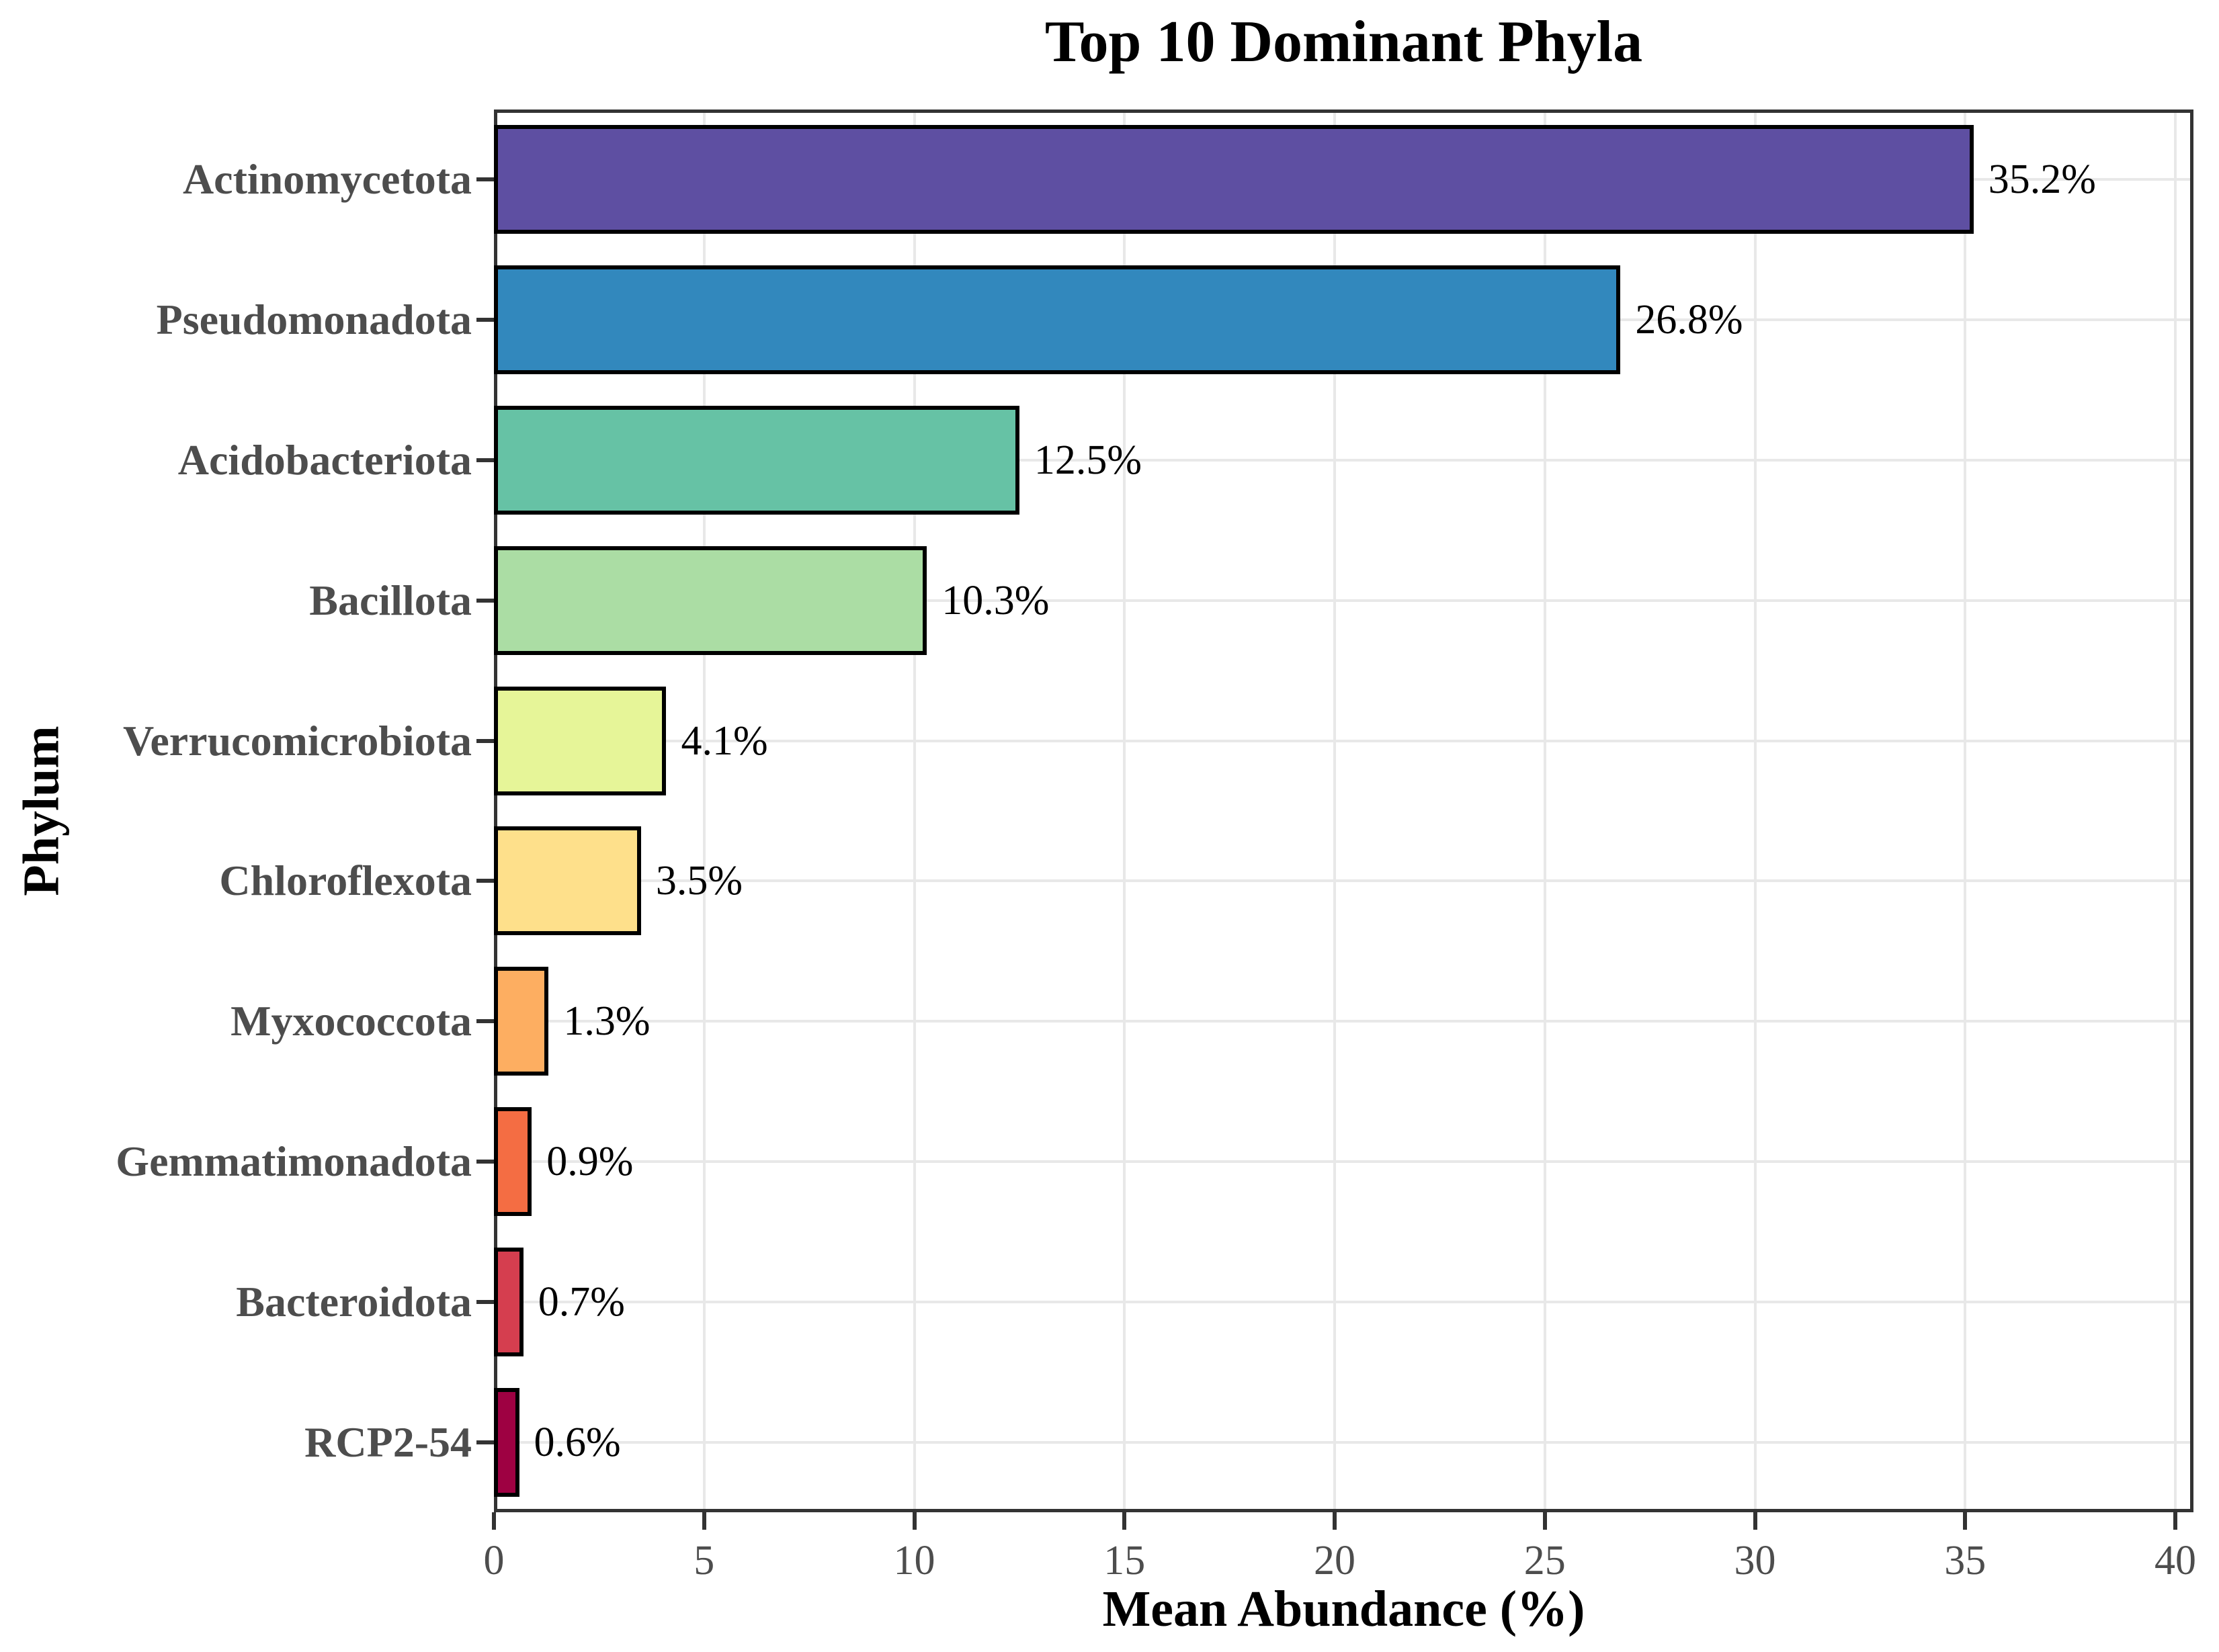 The height and width of the screenshot is (1652, 2219). What do you see at coordinates (345, 881) in the screenshot?
I see `y-axis-category-label: Chloroflexota` at bounding box center [345, 881].